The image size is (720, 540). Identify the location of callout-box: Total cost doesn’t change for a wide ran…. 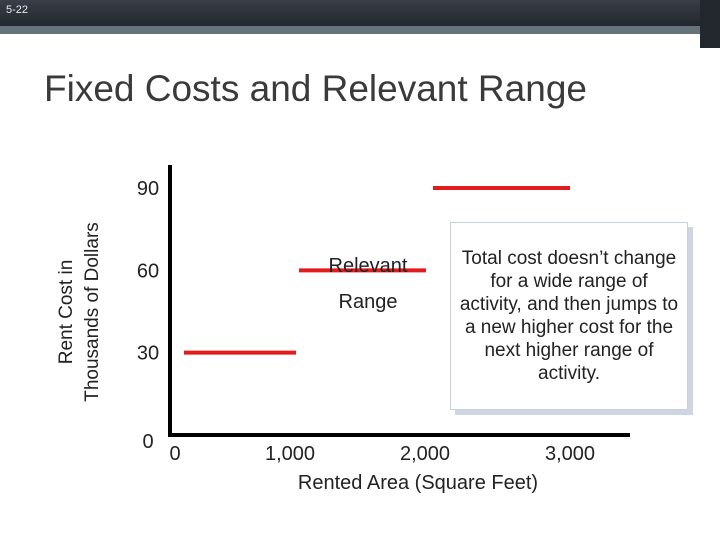
(569, 316).